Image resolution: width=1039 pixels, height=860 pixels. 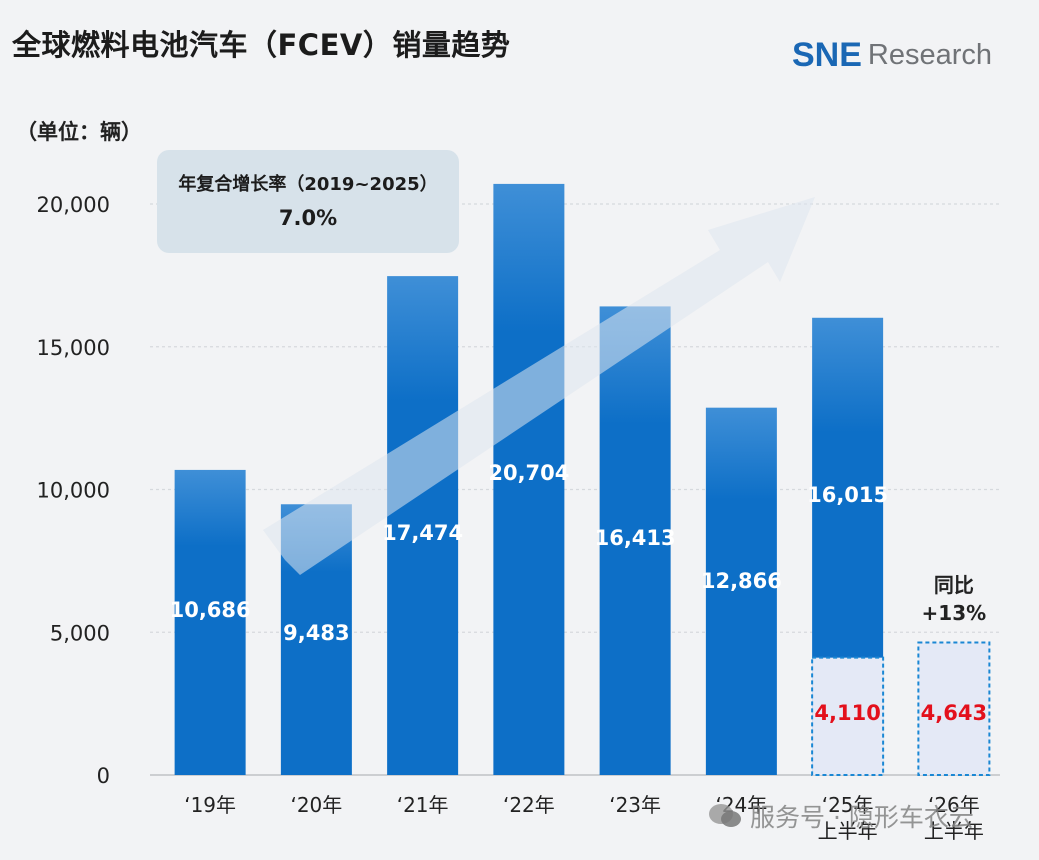 I want to click on watermark: 服务号 · 隐形车衣云, so click(x=841, y=816).